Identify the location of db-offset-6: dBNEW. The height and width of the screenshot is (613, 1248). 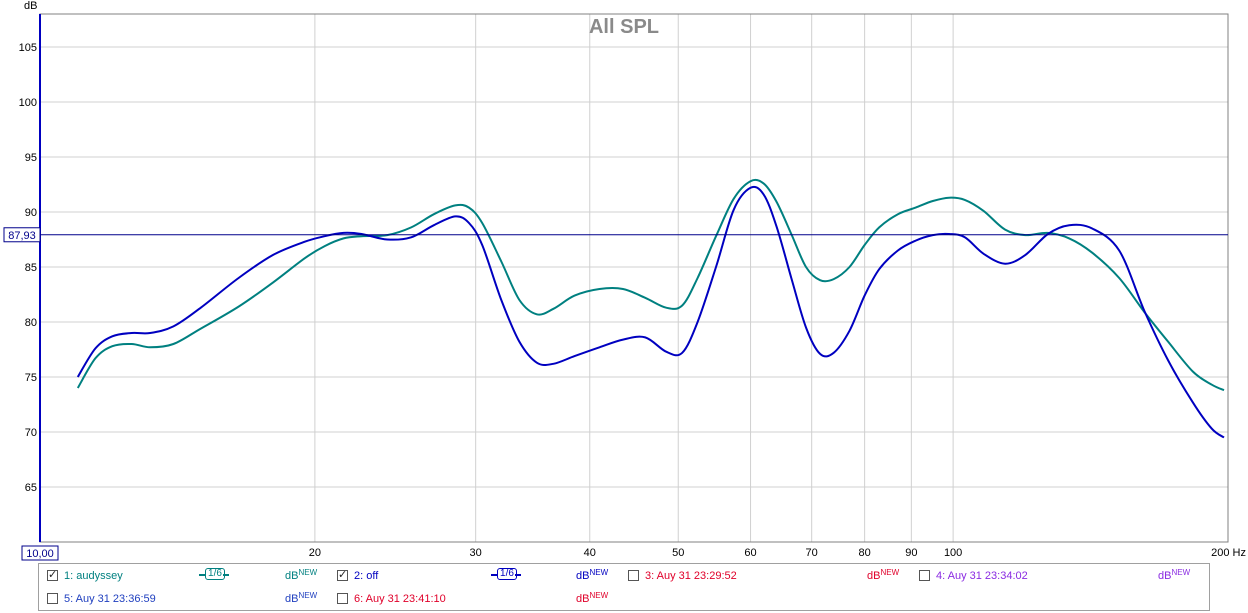
(592, 598).